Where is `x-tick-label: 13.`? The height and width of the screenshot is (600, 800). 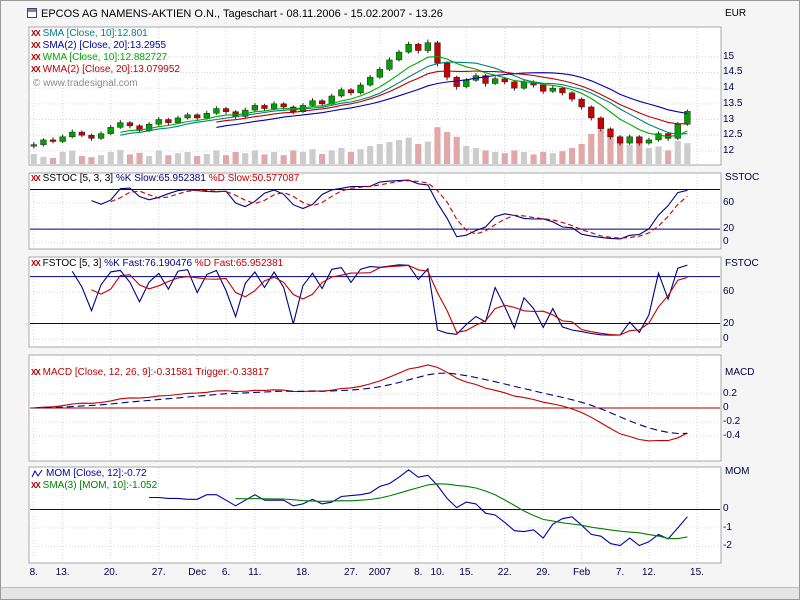 x-tick-label: 13. is located at coordinates (62, 572).